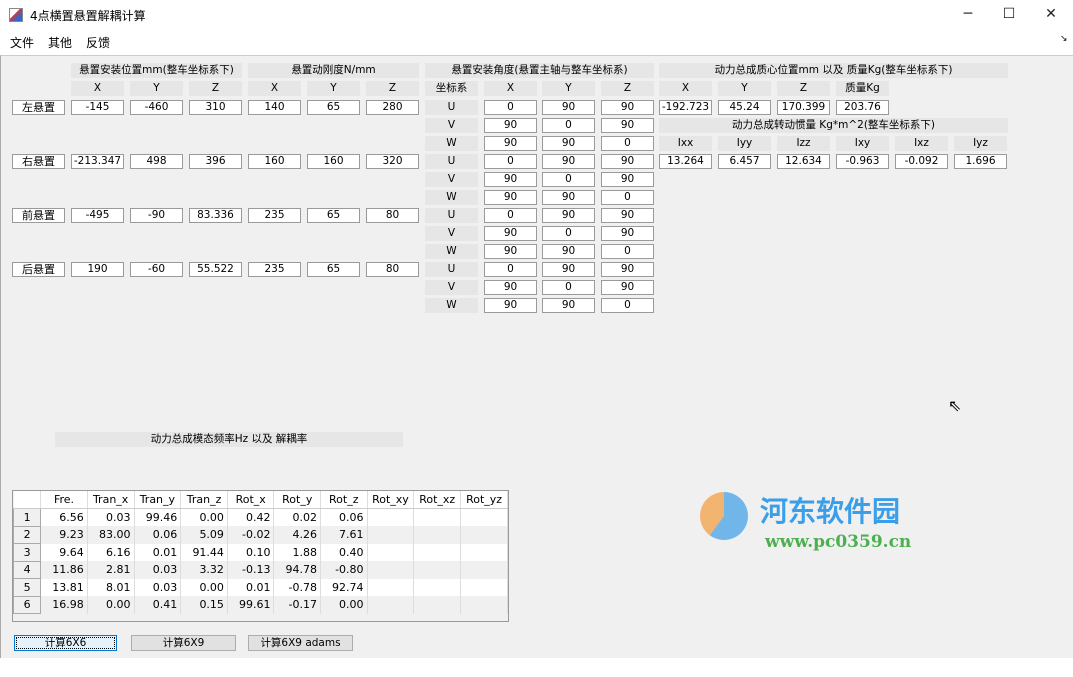 This screenshot has height=677, width=1073. I want to click on calc-6x9-button: 计算6X9, so click(183, 643).